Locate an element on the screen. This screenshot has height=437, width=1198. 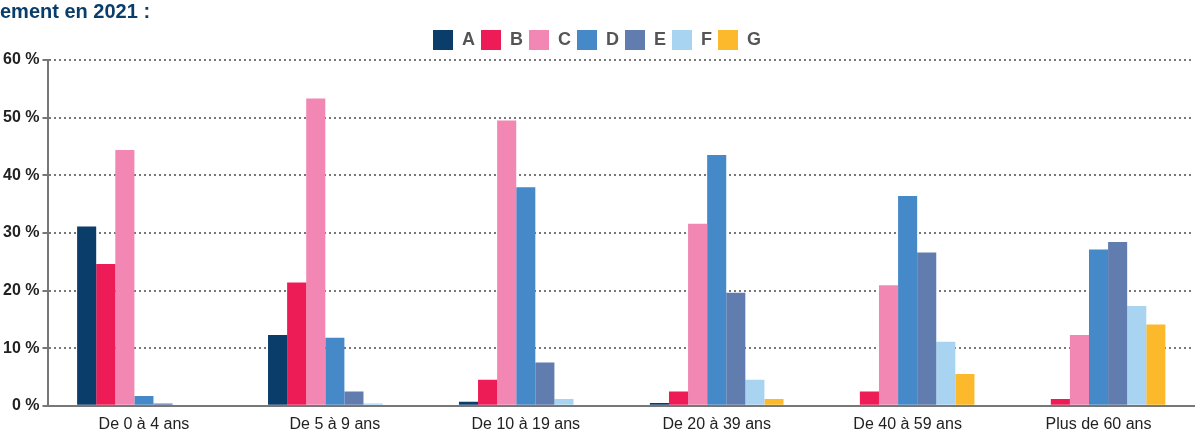
y-tick-label: 50 % is located at coordinates (21, 117).